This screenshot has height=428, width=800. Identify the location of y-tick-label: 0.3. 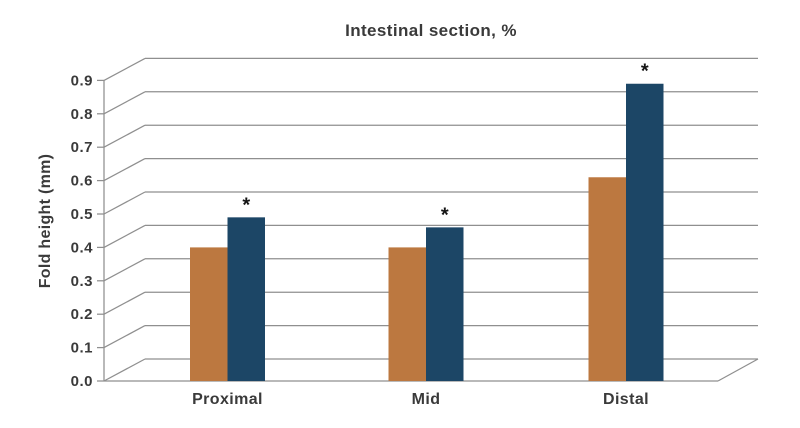
(82, 281).